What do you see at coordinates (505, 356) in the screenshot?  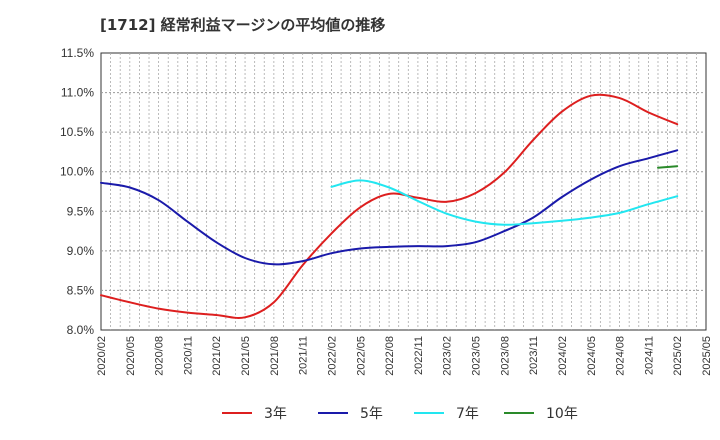 I see `x-tick-label: 2023/08` at bounding box center [505, 356].